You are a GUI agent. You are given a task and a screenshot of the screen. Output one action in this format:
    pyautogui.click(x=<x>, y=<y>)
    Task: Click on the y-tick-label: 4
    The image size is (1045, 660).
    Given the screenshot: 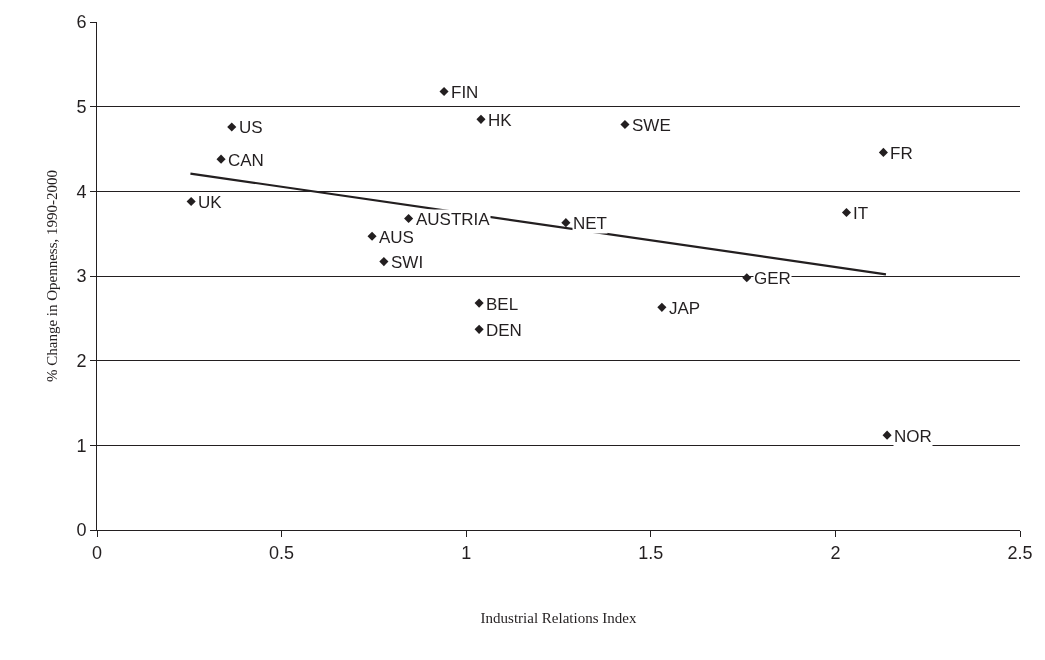 What is the action you would take?
    pyautogui.click(x=81, y=191)
    